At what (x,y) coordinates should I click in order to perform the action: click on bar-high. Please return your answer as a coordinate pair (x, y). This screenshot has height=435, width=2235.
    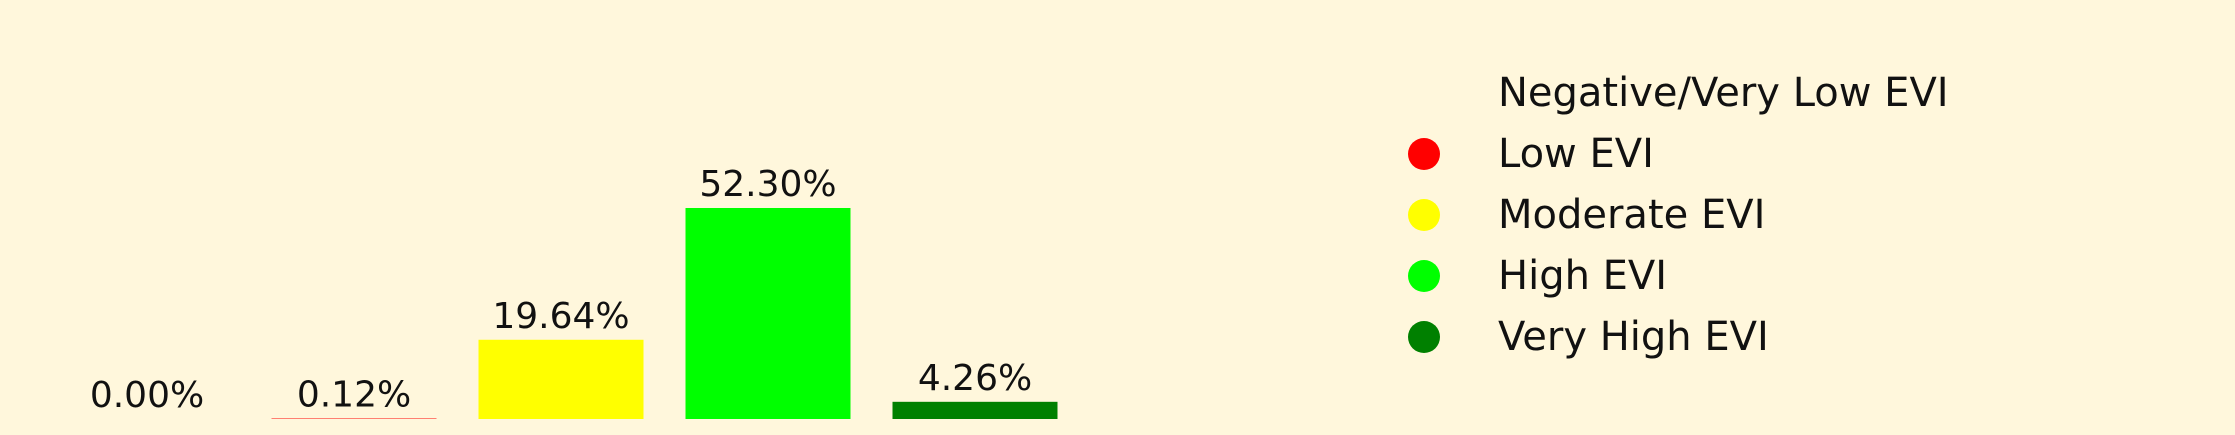
    Looking at the image, I should click on (768, 313).